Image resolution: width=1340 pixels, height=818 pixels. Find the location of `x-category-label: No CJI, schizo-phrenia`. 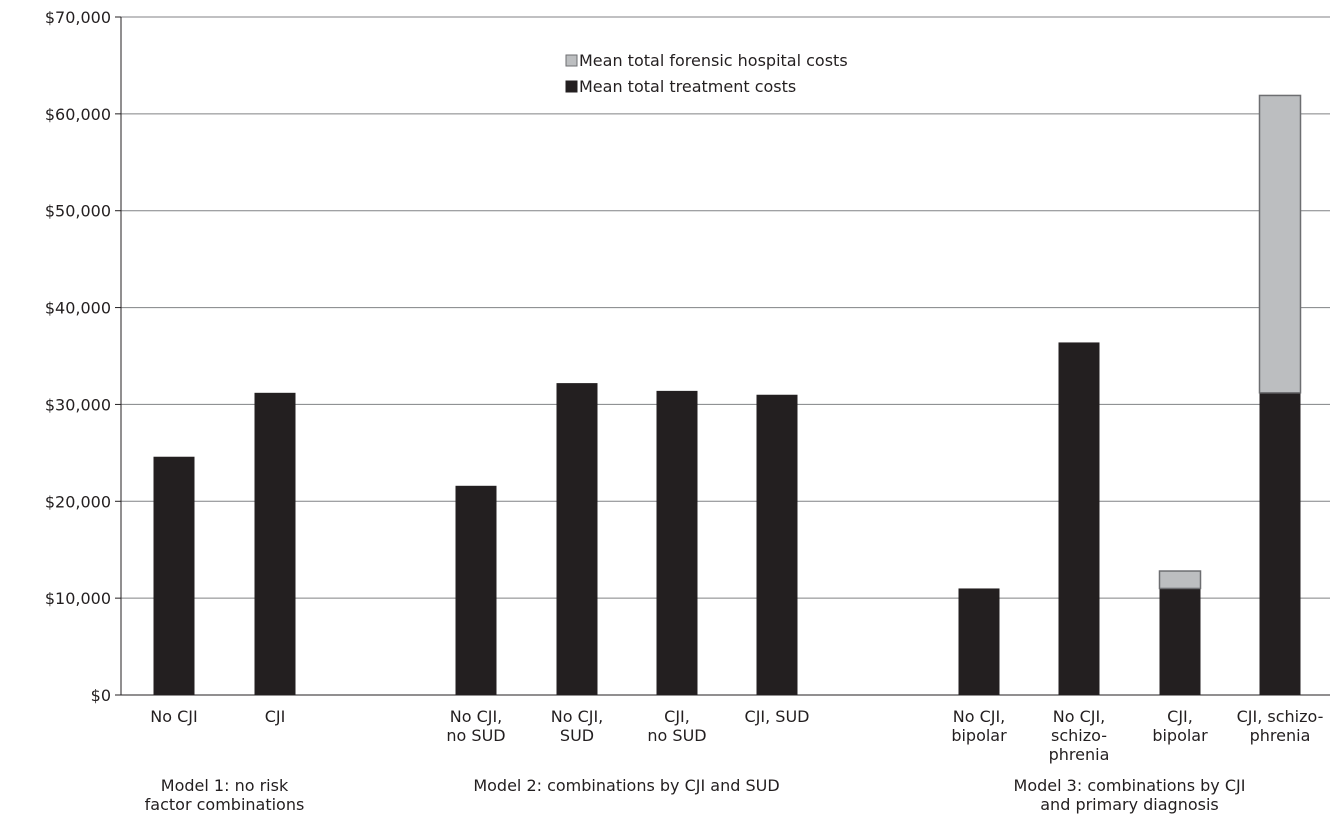

x-category-label: No CJI, schizo-phrenia is located at coordinates (1079, 735).